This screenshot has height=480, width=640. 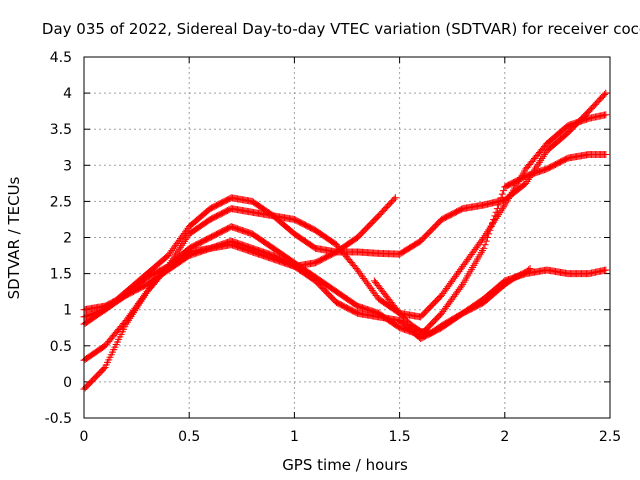 I want to click on y-tick-label: 0.5, so click(x=61, y=347).